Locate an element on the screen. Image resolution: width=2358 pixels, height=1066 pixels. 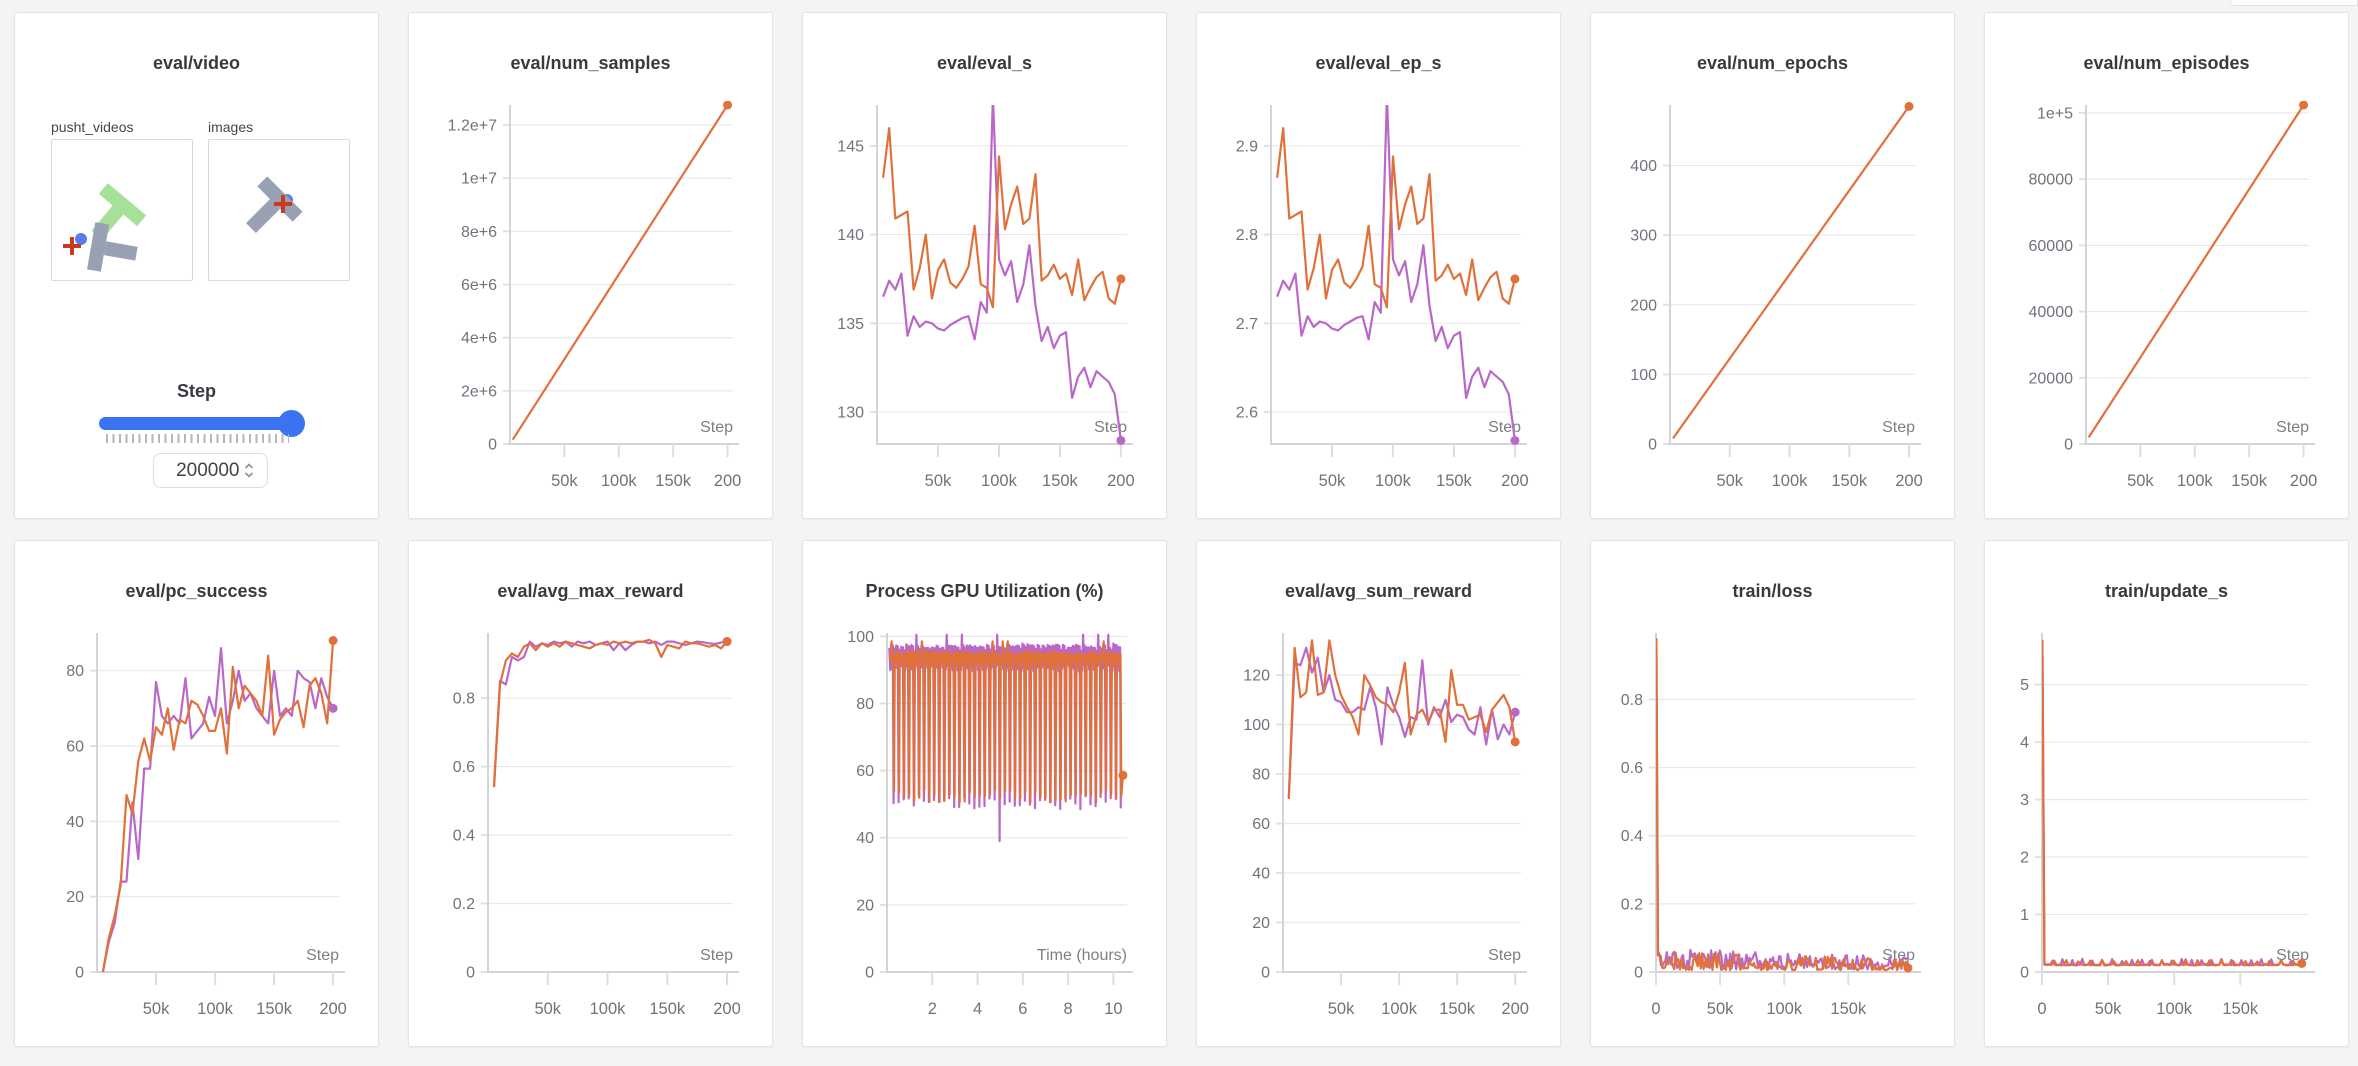
chart-canvas: 2.6 2.7 2.8 2.9 50k 100k 150k 200 Step is located at coordinates (1378, 303).